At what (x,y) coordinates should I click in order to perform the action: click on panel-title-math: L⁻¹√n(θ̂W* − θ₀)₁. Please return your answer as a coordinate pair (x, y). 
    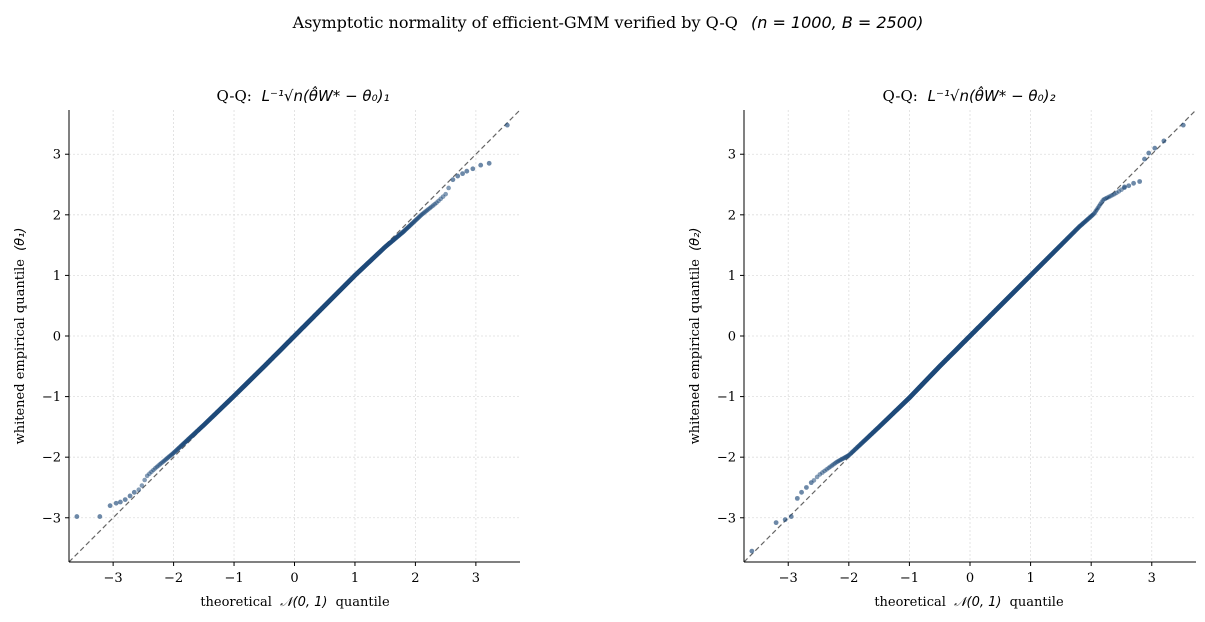
    Looking at the image, I should click on (326, 95).